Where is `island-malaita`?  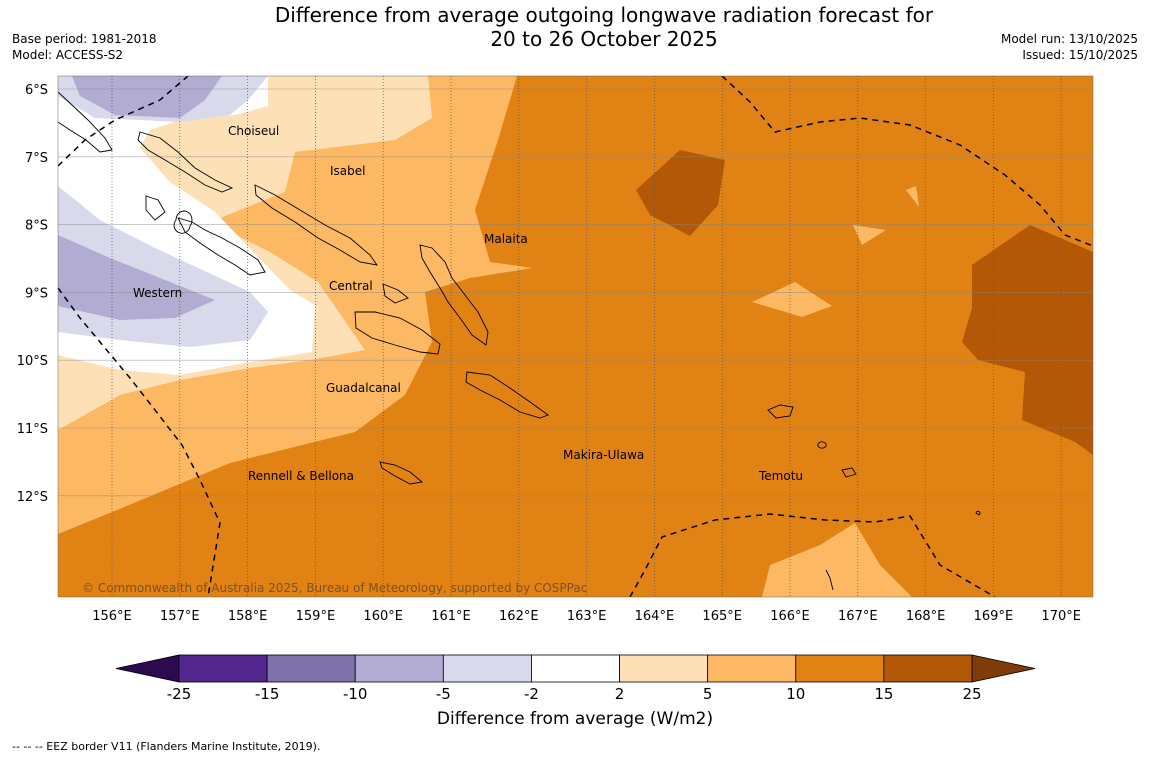 island-malaita is located at coordinates (454, 295).